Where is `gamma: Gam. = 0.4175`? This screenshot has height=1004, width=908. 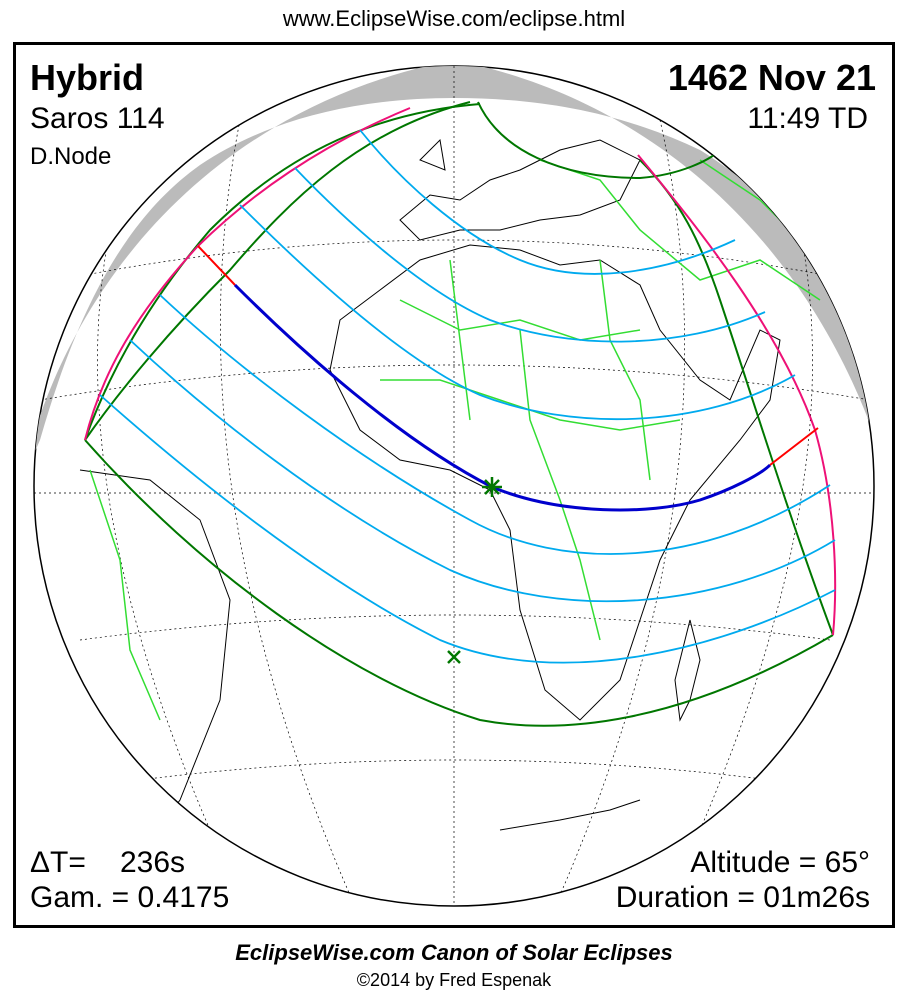
gamma: Gam. = 0.4175 is located at coordinates (130, 897).